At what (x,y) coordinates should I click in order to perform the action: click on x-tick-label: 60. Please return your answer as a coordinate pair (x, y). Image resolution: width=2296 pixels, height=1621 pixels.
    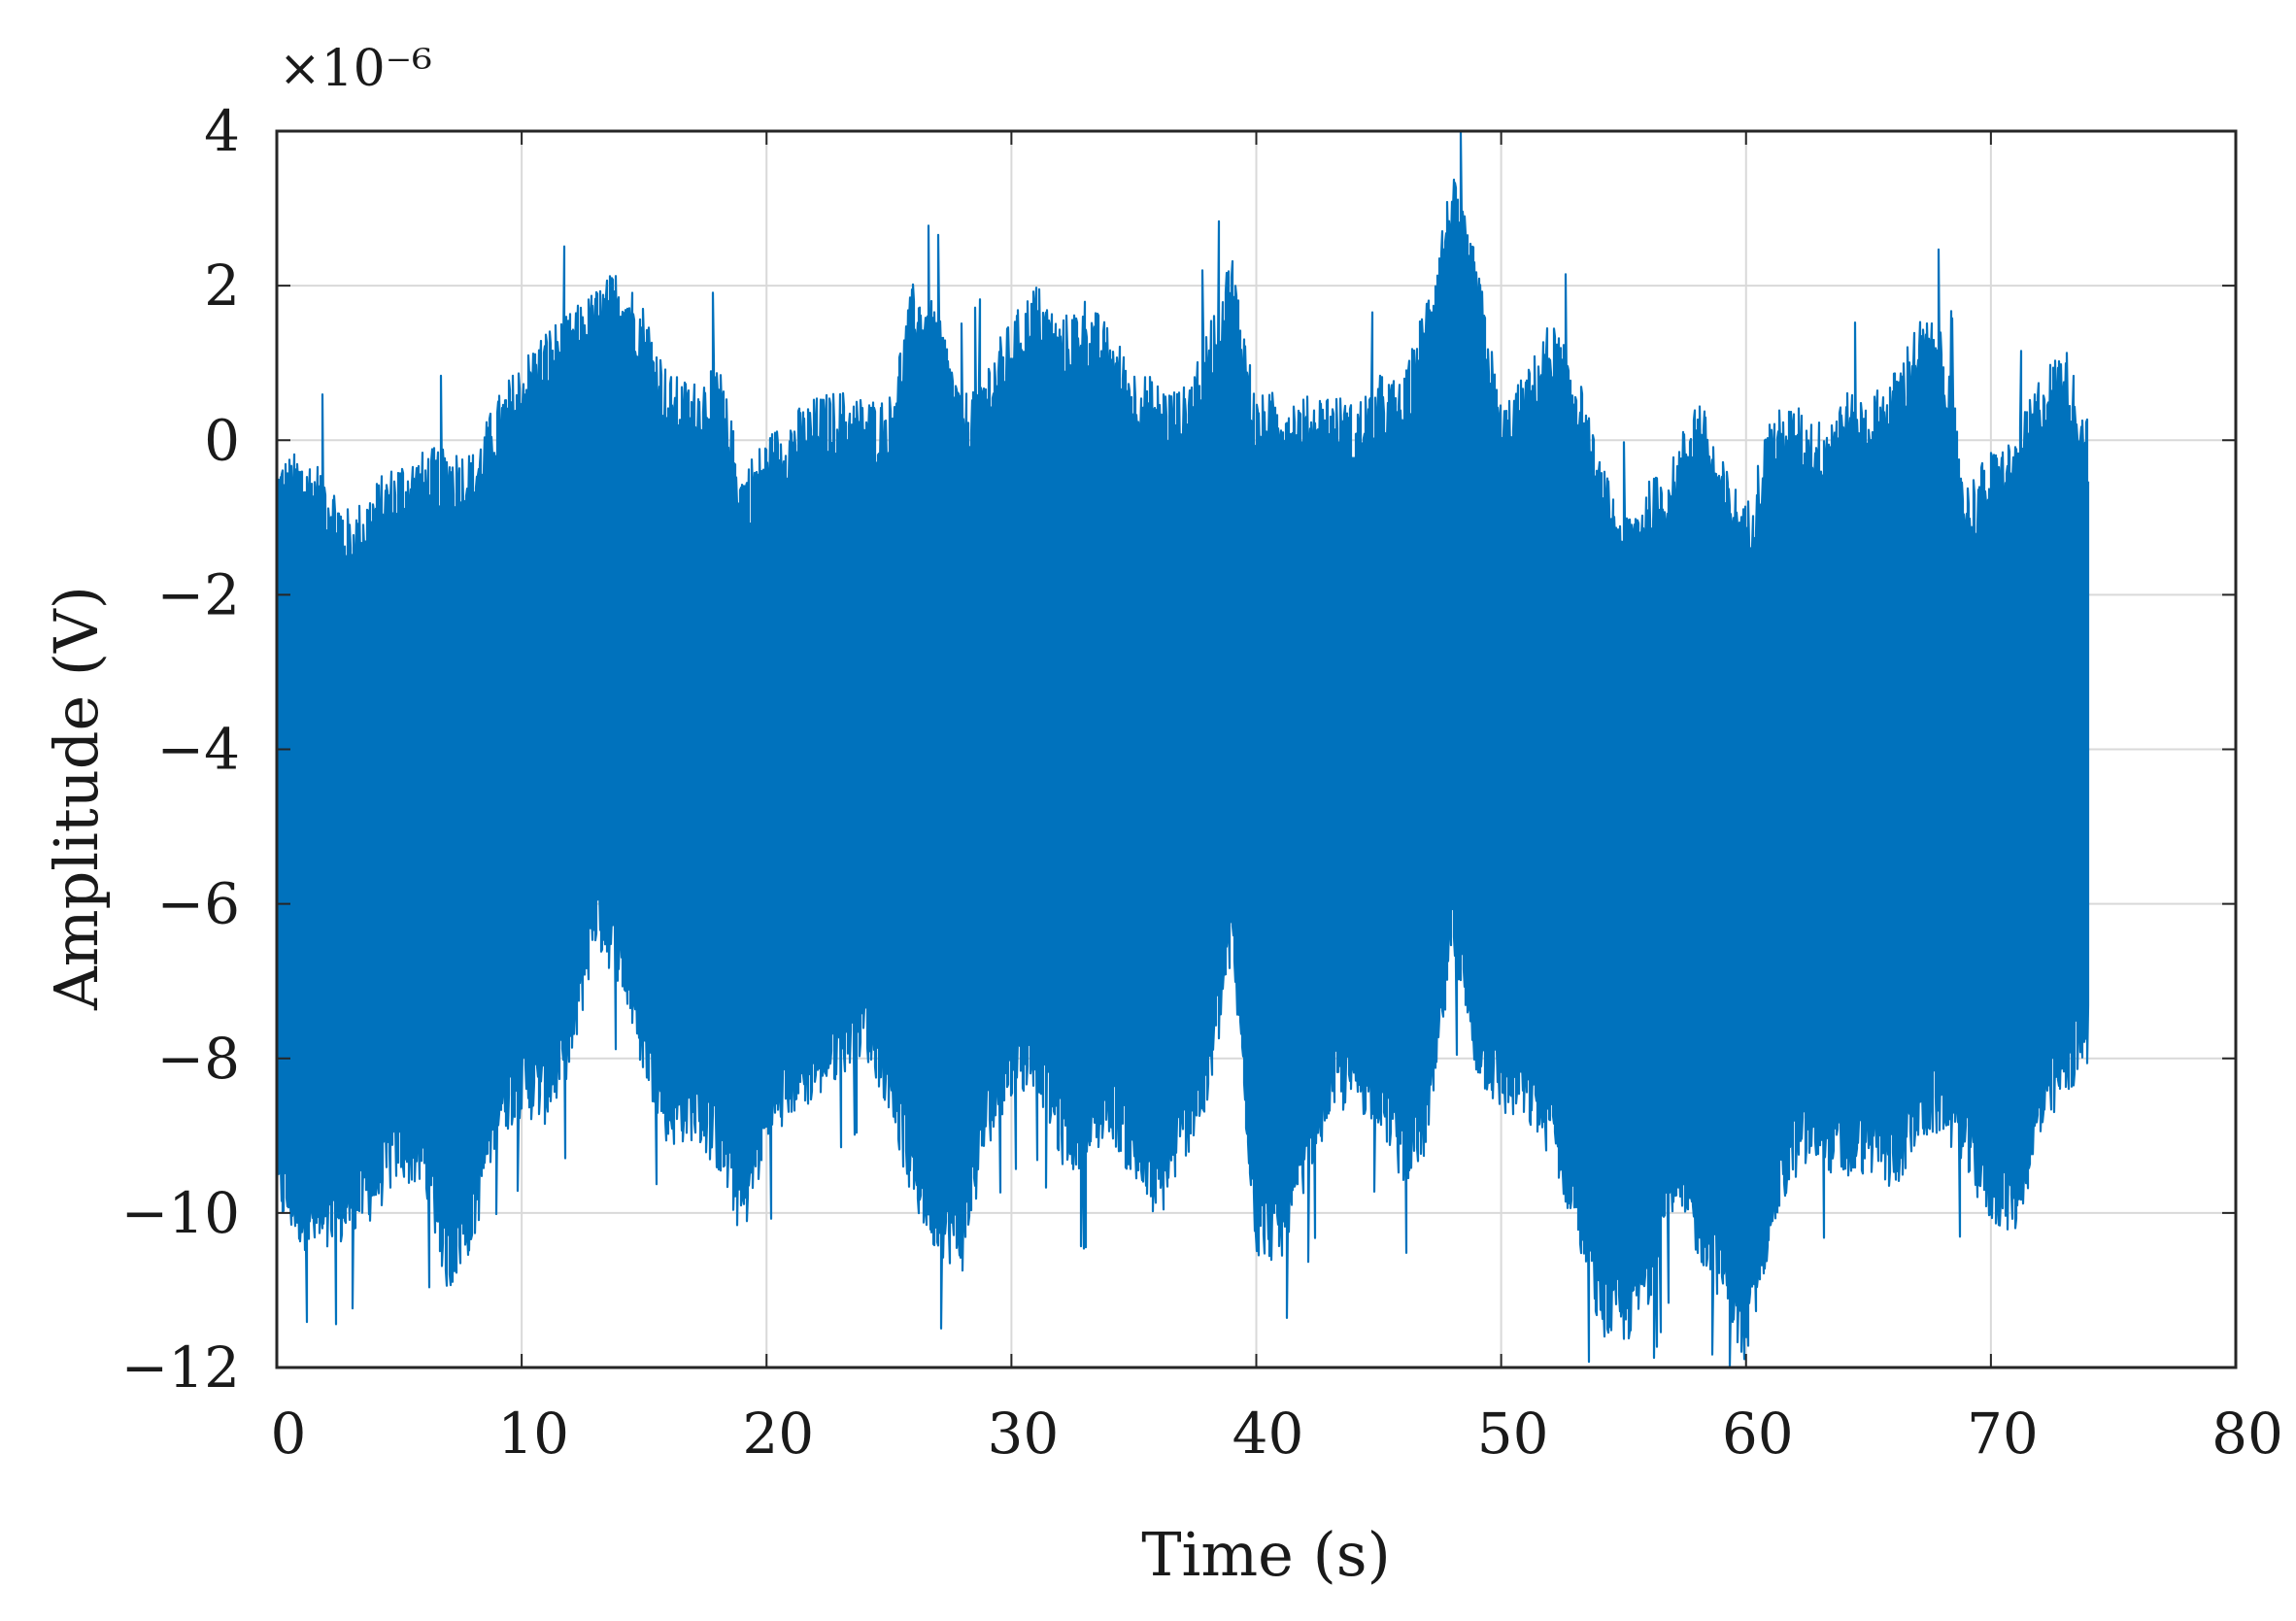
    Looking at the image, I should click on (1758, 1434).